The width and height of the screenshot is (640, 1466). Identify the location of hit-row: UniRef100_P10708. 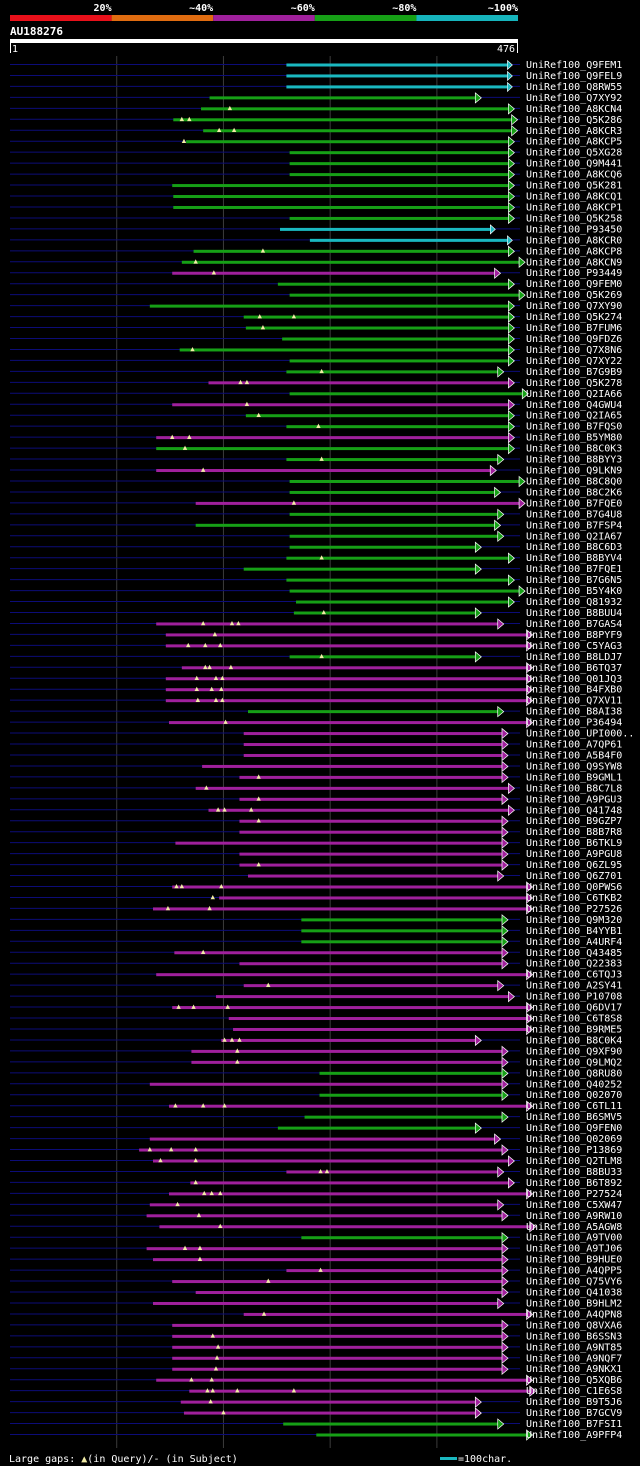
(316, 996).